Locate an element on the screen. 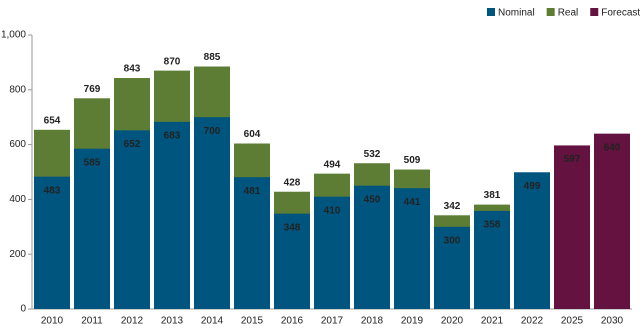 This screenshot has width=640, height=332. legend-label: Real is located at coordinates (568, 13).